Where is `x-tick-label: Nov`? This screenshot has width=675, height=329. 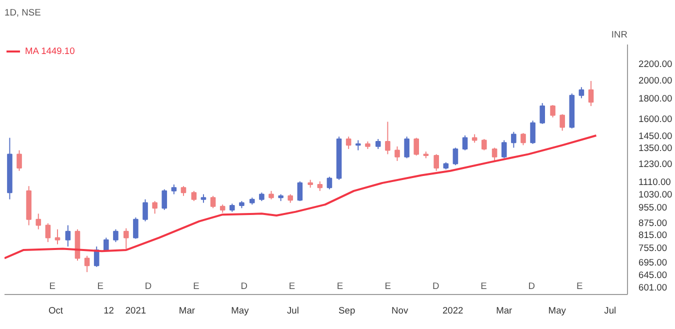
x-tick-label: Nov is located at coordinates (400, 311).